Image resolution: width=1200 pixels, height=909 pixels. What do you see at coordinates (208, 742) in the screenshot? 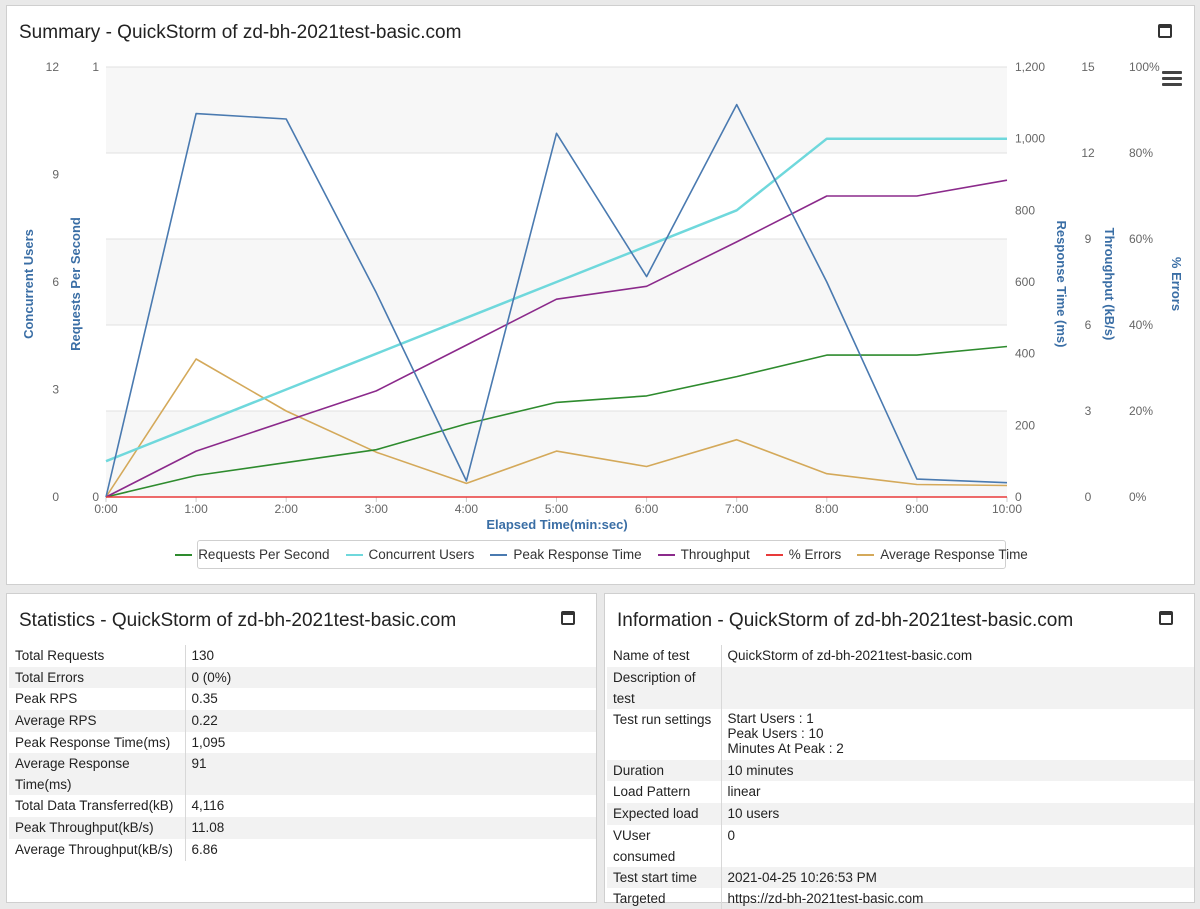
I see `row-value: 1,095` at bounding box center [208, 742].